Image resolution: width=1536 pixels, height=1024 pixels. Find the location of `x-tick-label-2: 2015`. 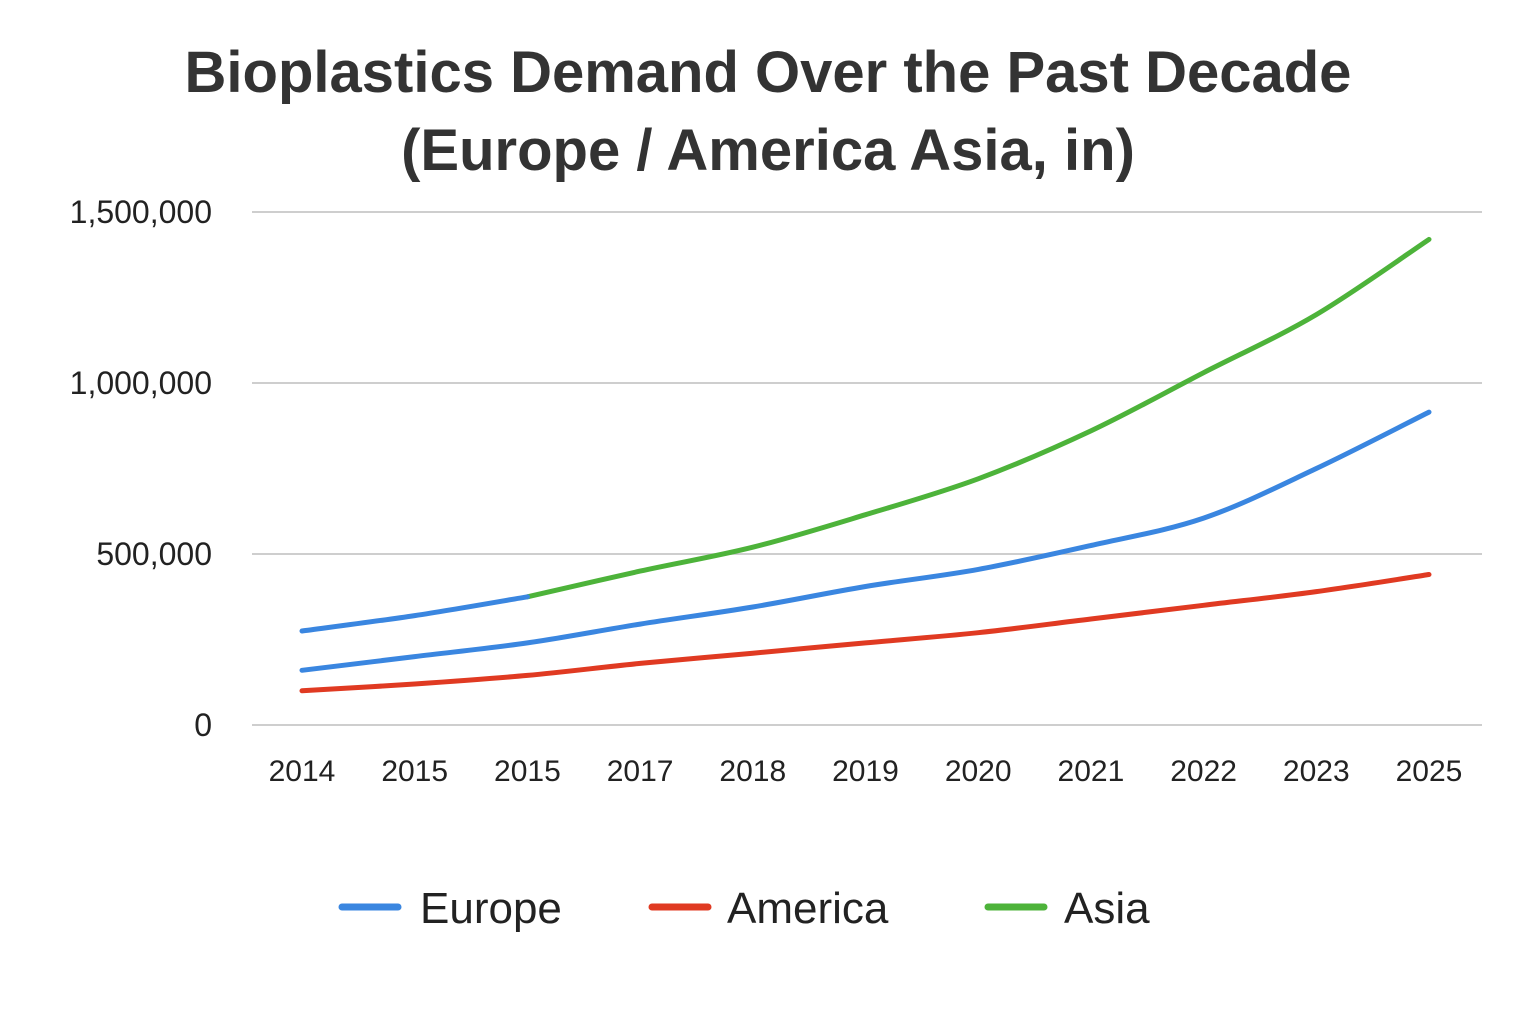

x-tick-label-2: 2015 is located at coordinates (527, 771).